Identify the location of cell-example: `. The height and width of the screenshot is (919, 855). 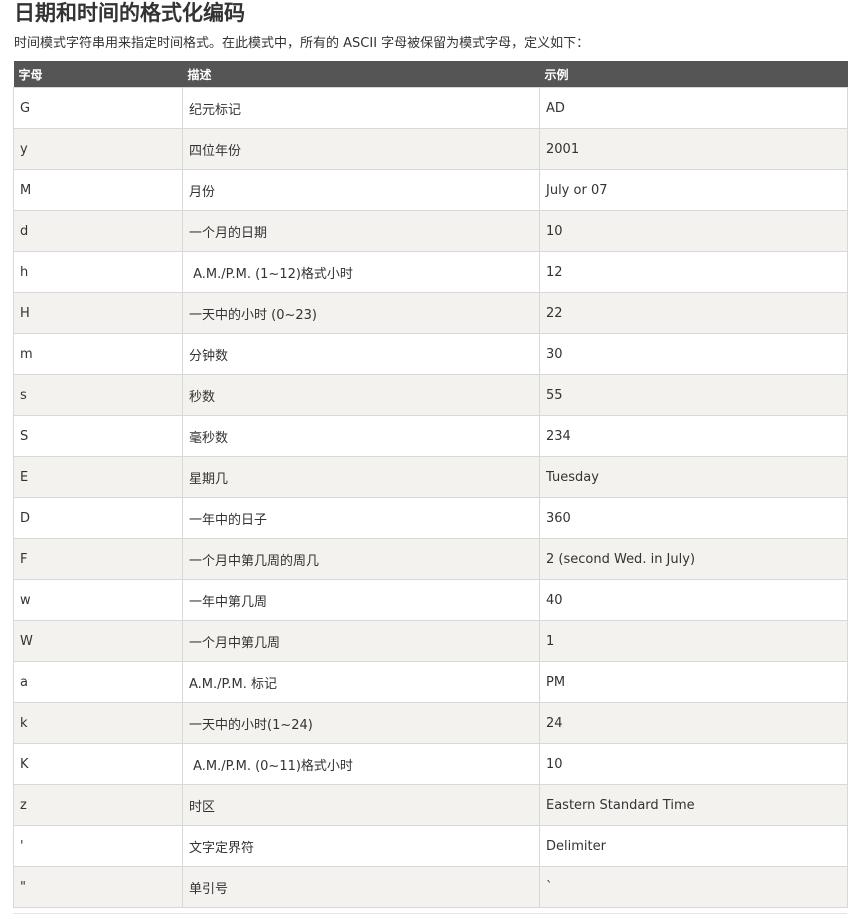
(693, 887).